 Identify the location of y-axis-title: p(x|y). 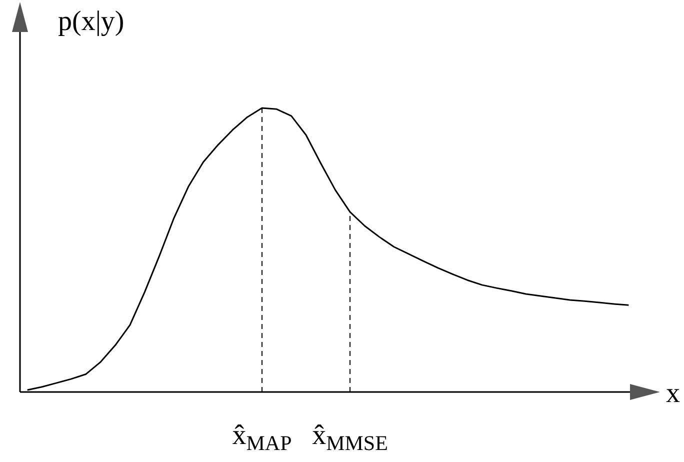
(91, 21).